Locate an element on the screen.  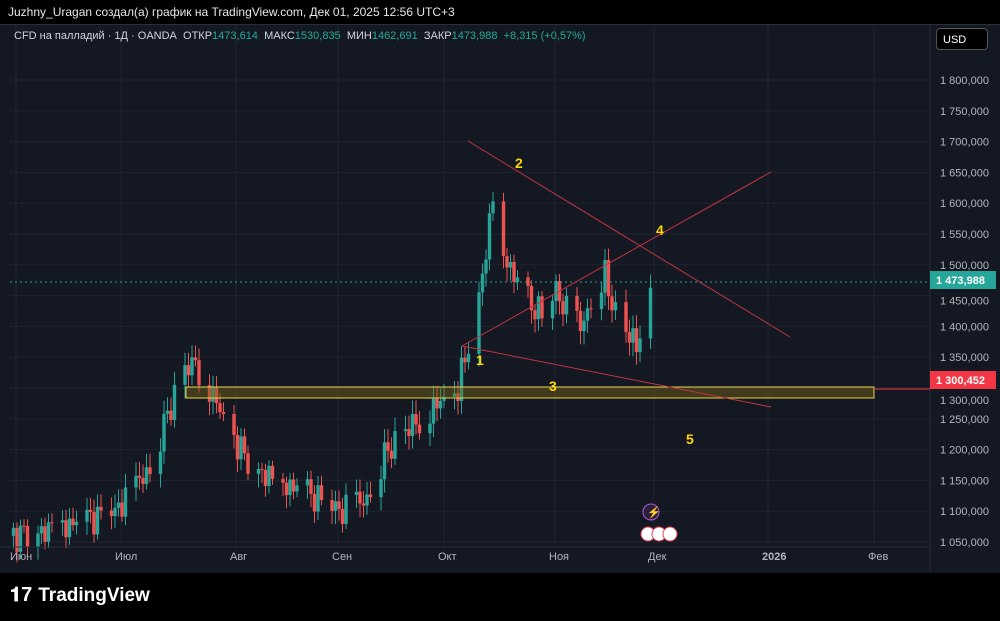
wave-label-4: 4 is located at coordinates (660, 230).